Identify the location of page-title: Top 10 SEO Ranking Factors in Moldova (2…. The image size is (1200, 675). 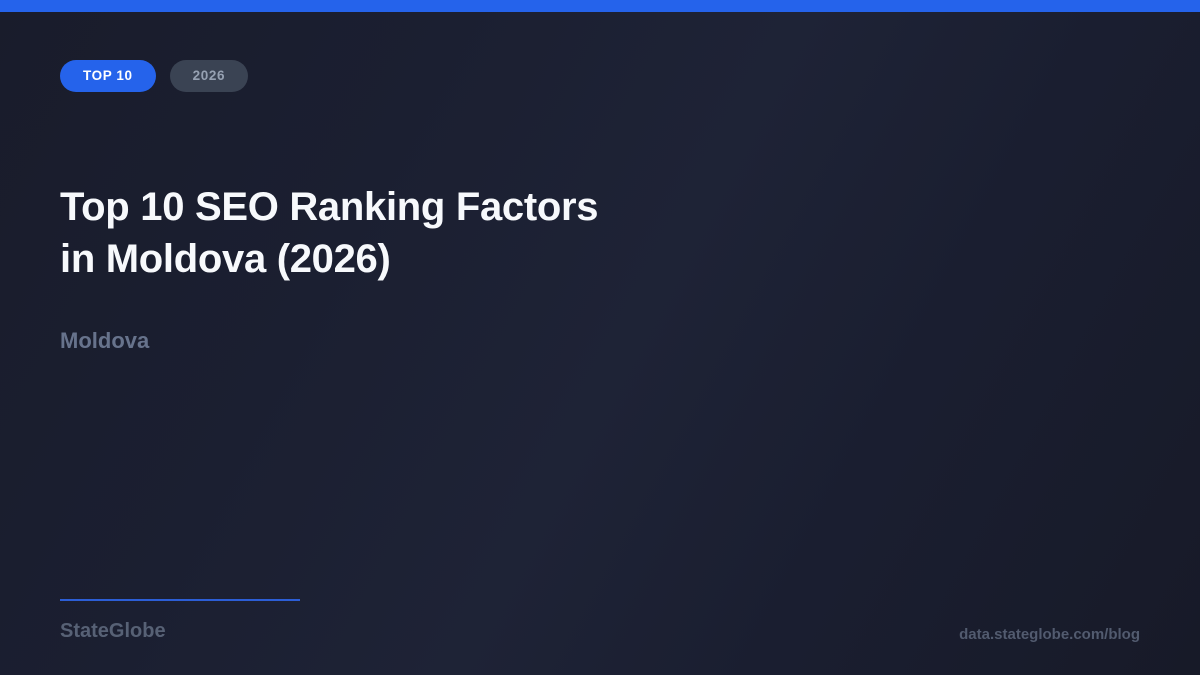
(329, 233).